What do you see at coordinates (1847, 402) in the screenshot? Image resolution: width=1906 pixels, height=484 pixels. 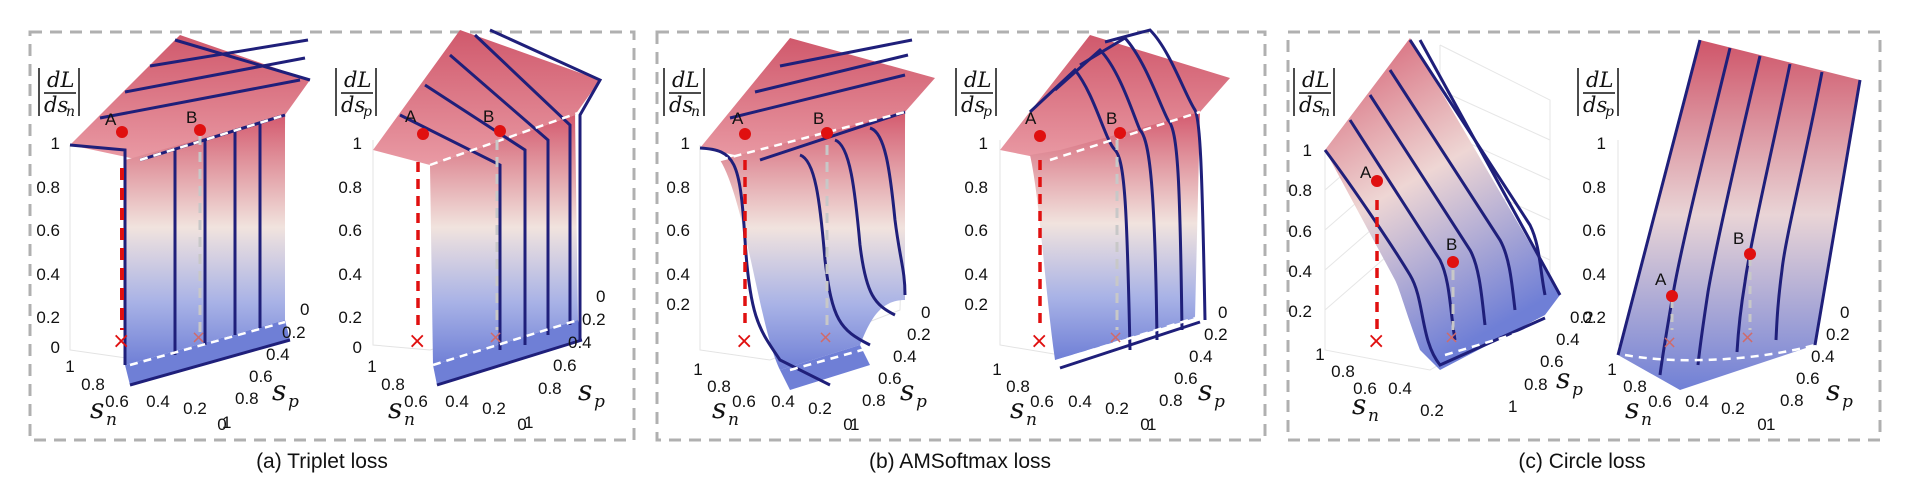 I see `svg-text: p` at bounding box center [1847, 402].